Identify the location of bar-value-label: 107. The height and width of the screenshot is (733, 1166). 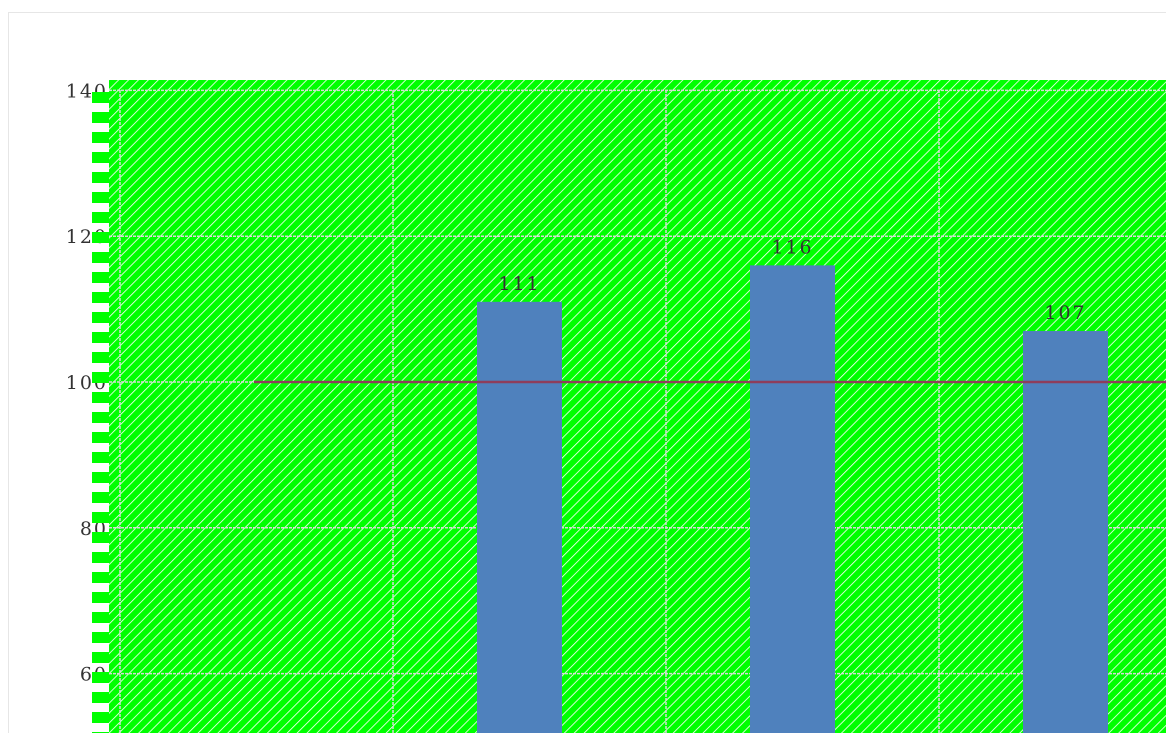
(1065, 313).